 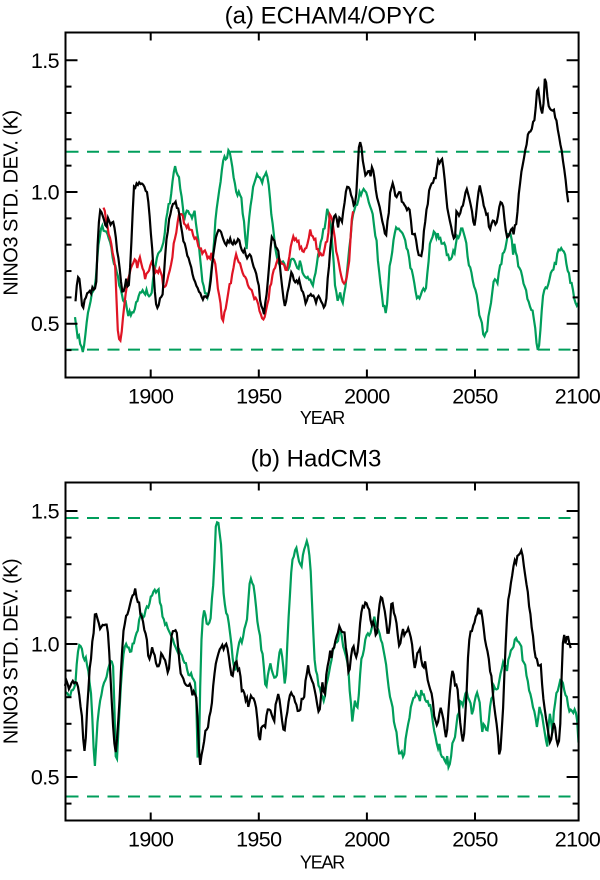 What do you see at coordinates (316, 459) in the screenshot?
I see `svg-text: (b) HadCM3` at bounding box center [316, 459].